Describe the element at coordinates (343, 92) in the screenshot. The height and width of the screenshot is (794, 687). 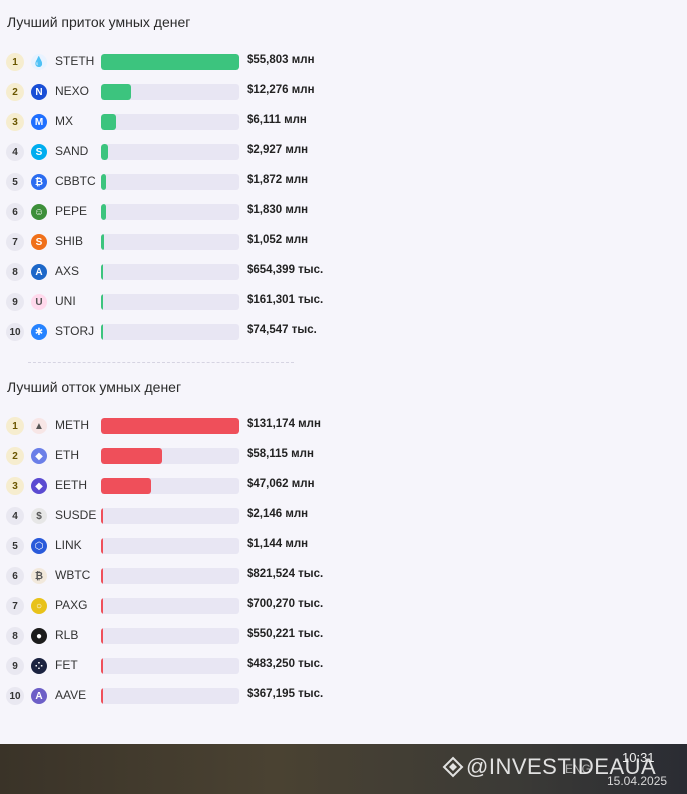
I see `in-row: 2 N NEXO $12,276 млн` at that location.